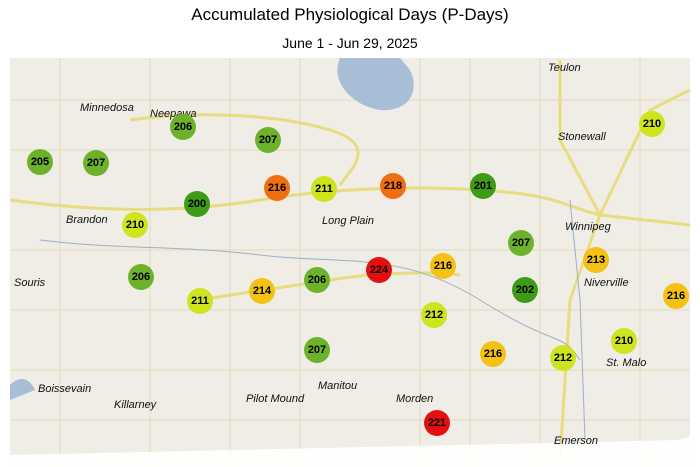  What do you see at coordinates (606, 283) in the screenshot?
I see `place-label: Niverville` at bounding box center [606, 283].